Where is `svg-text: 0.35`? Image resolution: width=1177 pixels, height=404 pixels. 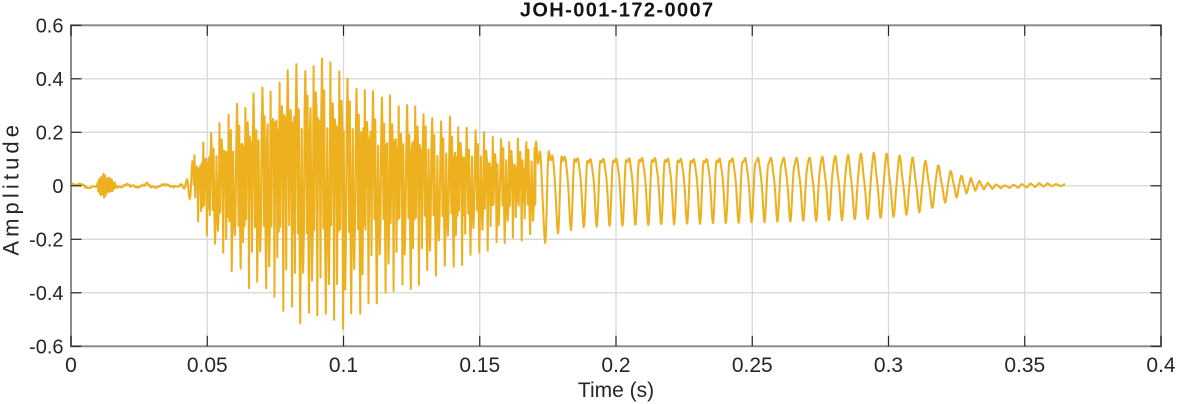
svg-text: 0.35 is located at coordinates (1024, 365).